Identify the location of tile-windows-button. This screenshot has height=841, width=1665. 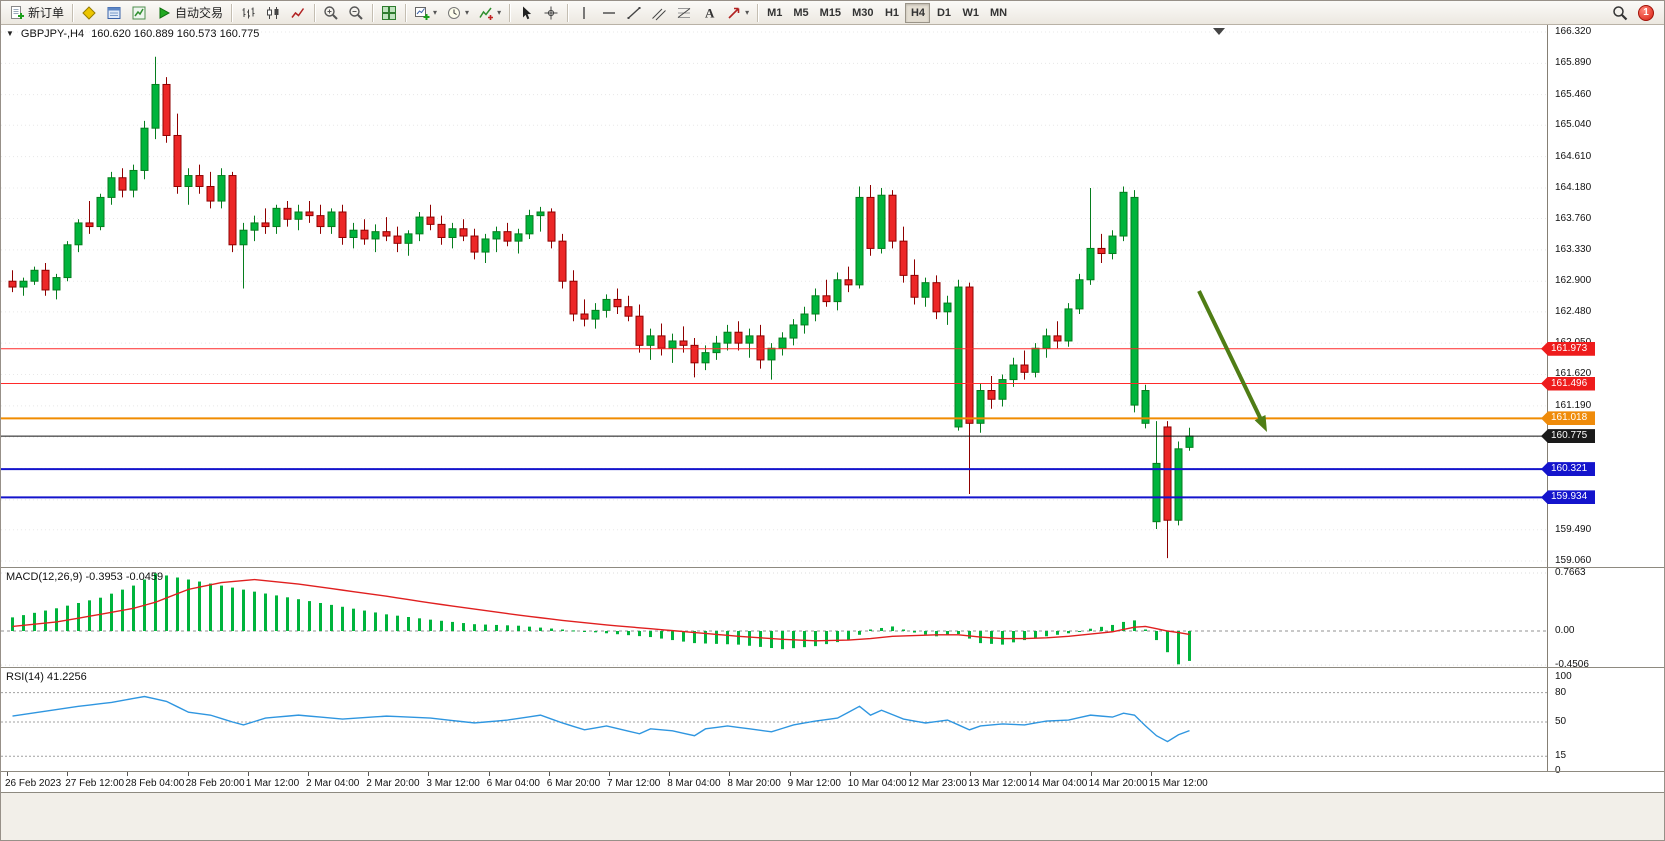
(389, 12).